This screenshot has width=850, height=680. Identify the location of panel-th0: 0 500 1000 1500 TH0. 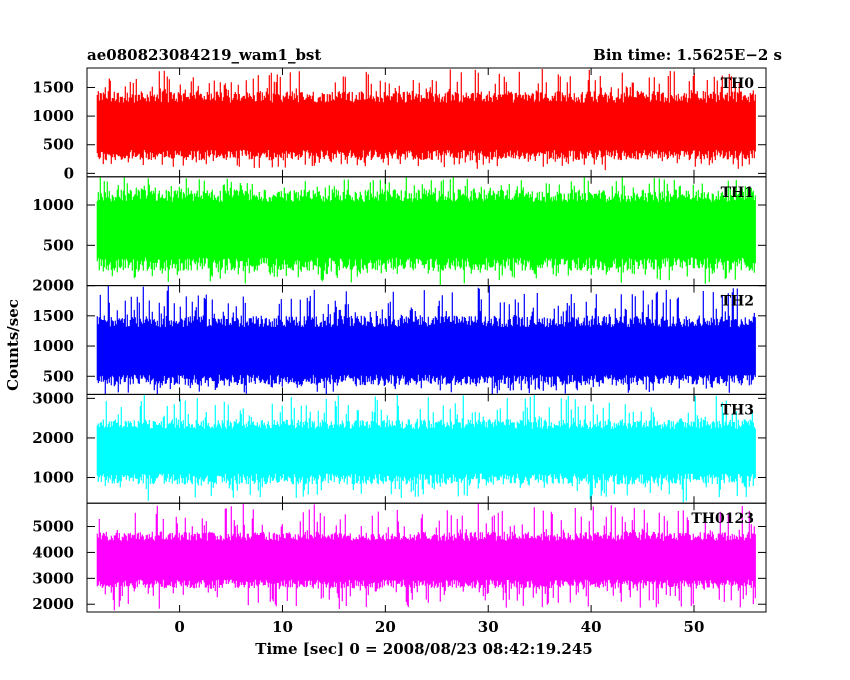
(399, 124).